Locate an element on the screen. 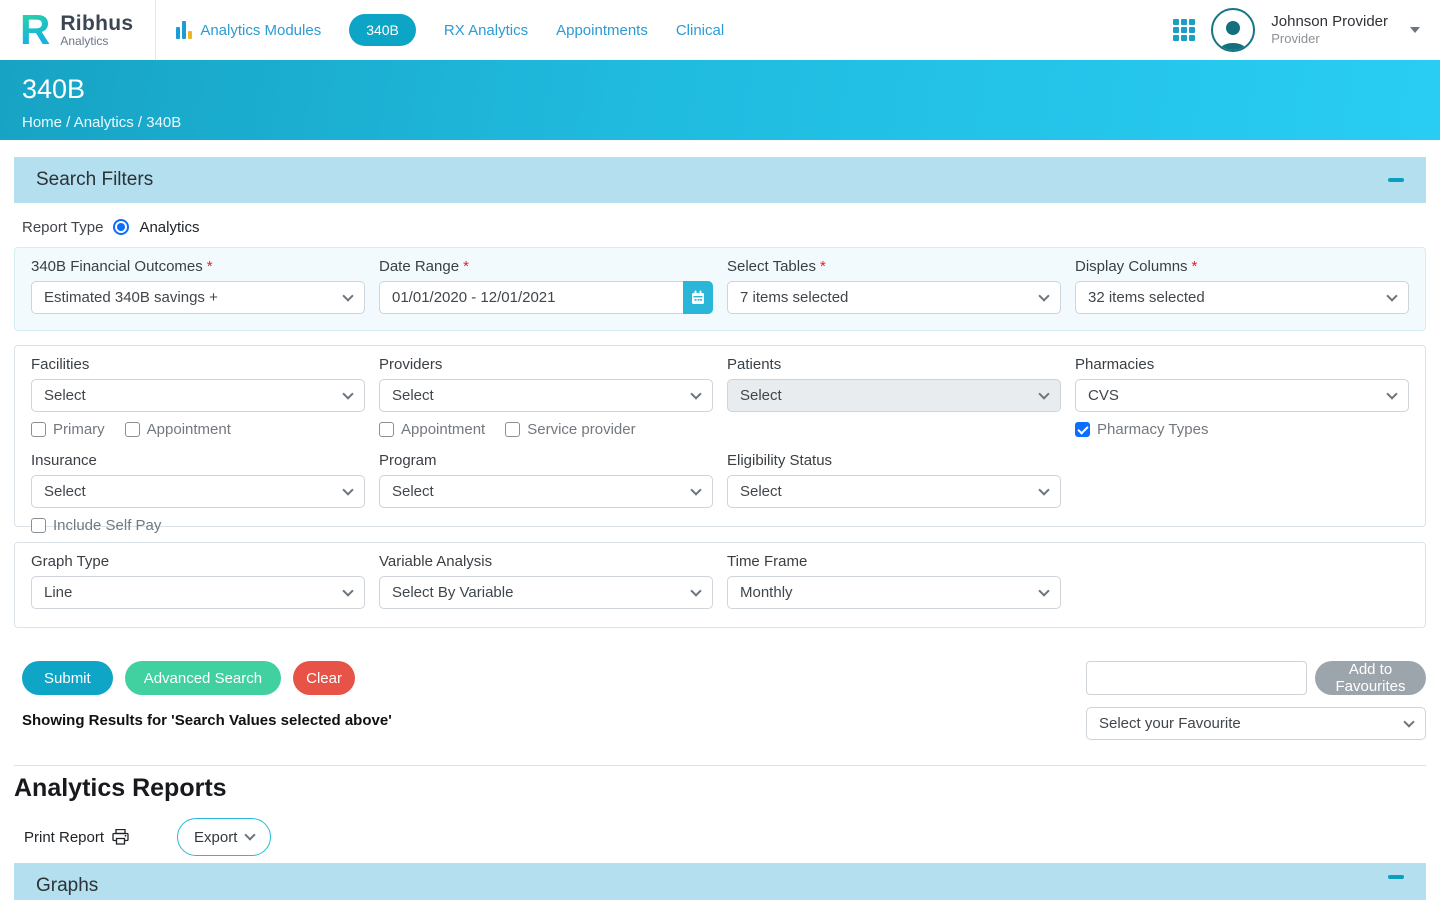 This screenshot has height=900, width=1440. checkbox-label: Appointment is located at coordinates (188, 429).